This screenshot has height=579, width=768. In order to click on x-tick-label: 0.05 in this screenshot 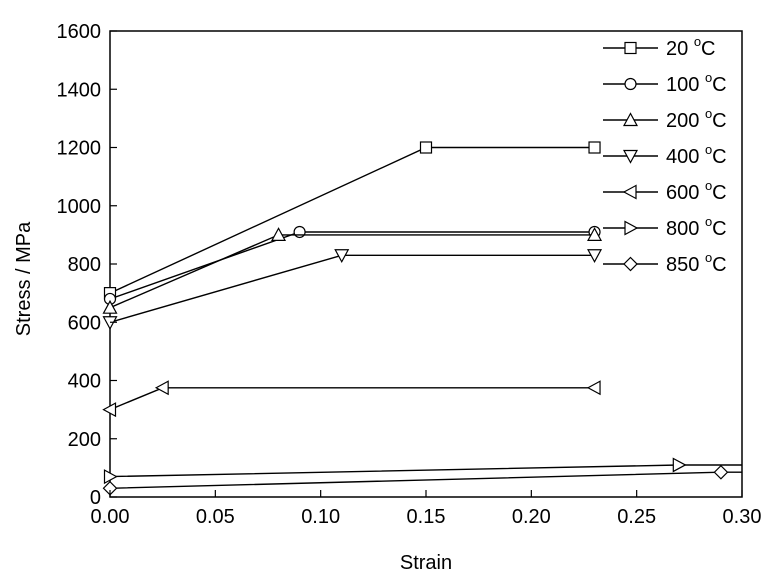, I will do `click(215, 517)`.